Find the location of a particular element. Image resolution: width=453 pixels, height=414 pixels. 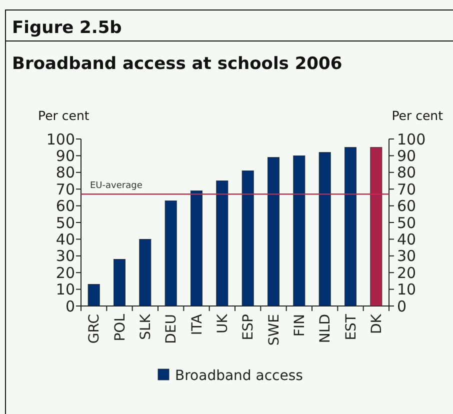

y2-tick-label: 20 is located at coordinates (406, 273).